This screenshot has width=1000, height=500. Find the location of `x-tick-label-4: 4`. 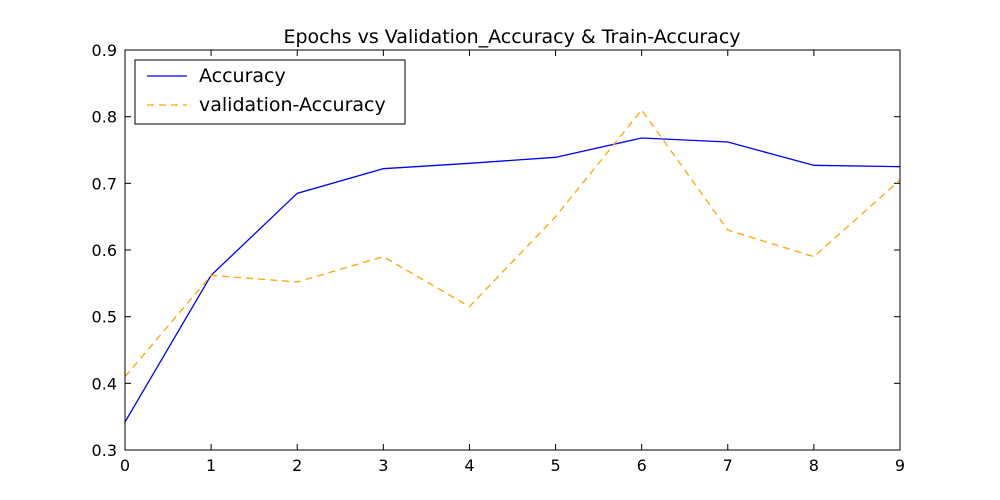

x-tick-label-4: 4 is located at coordinates (469, 465).